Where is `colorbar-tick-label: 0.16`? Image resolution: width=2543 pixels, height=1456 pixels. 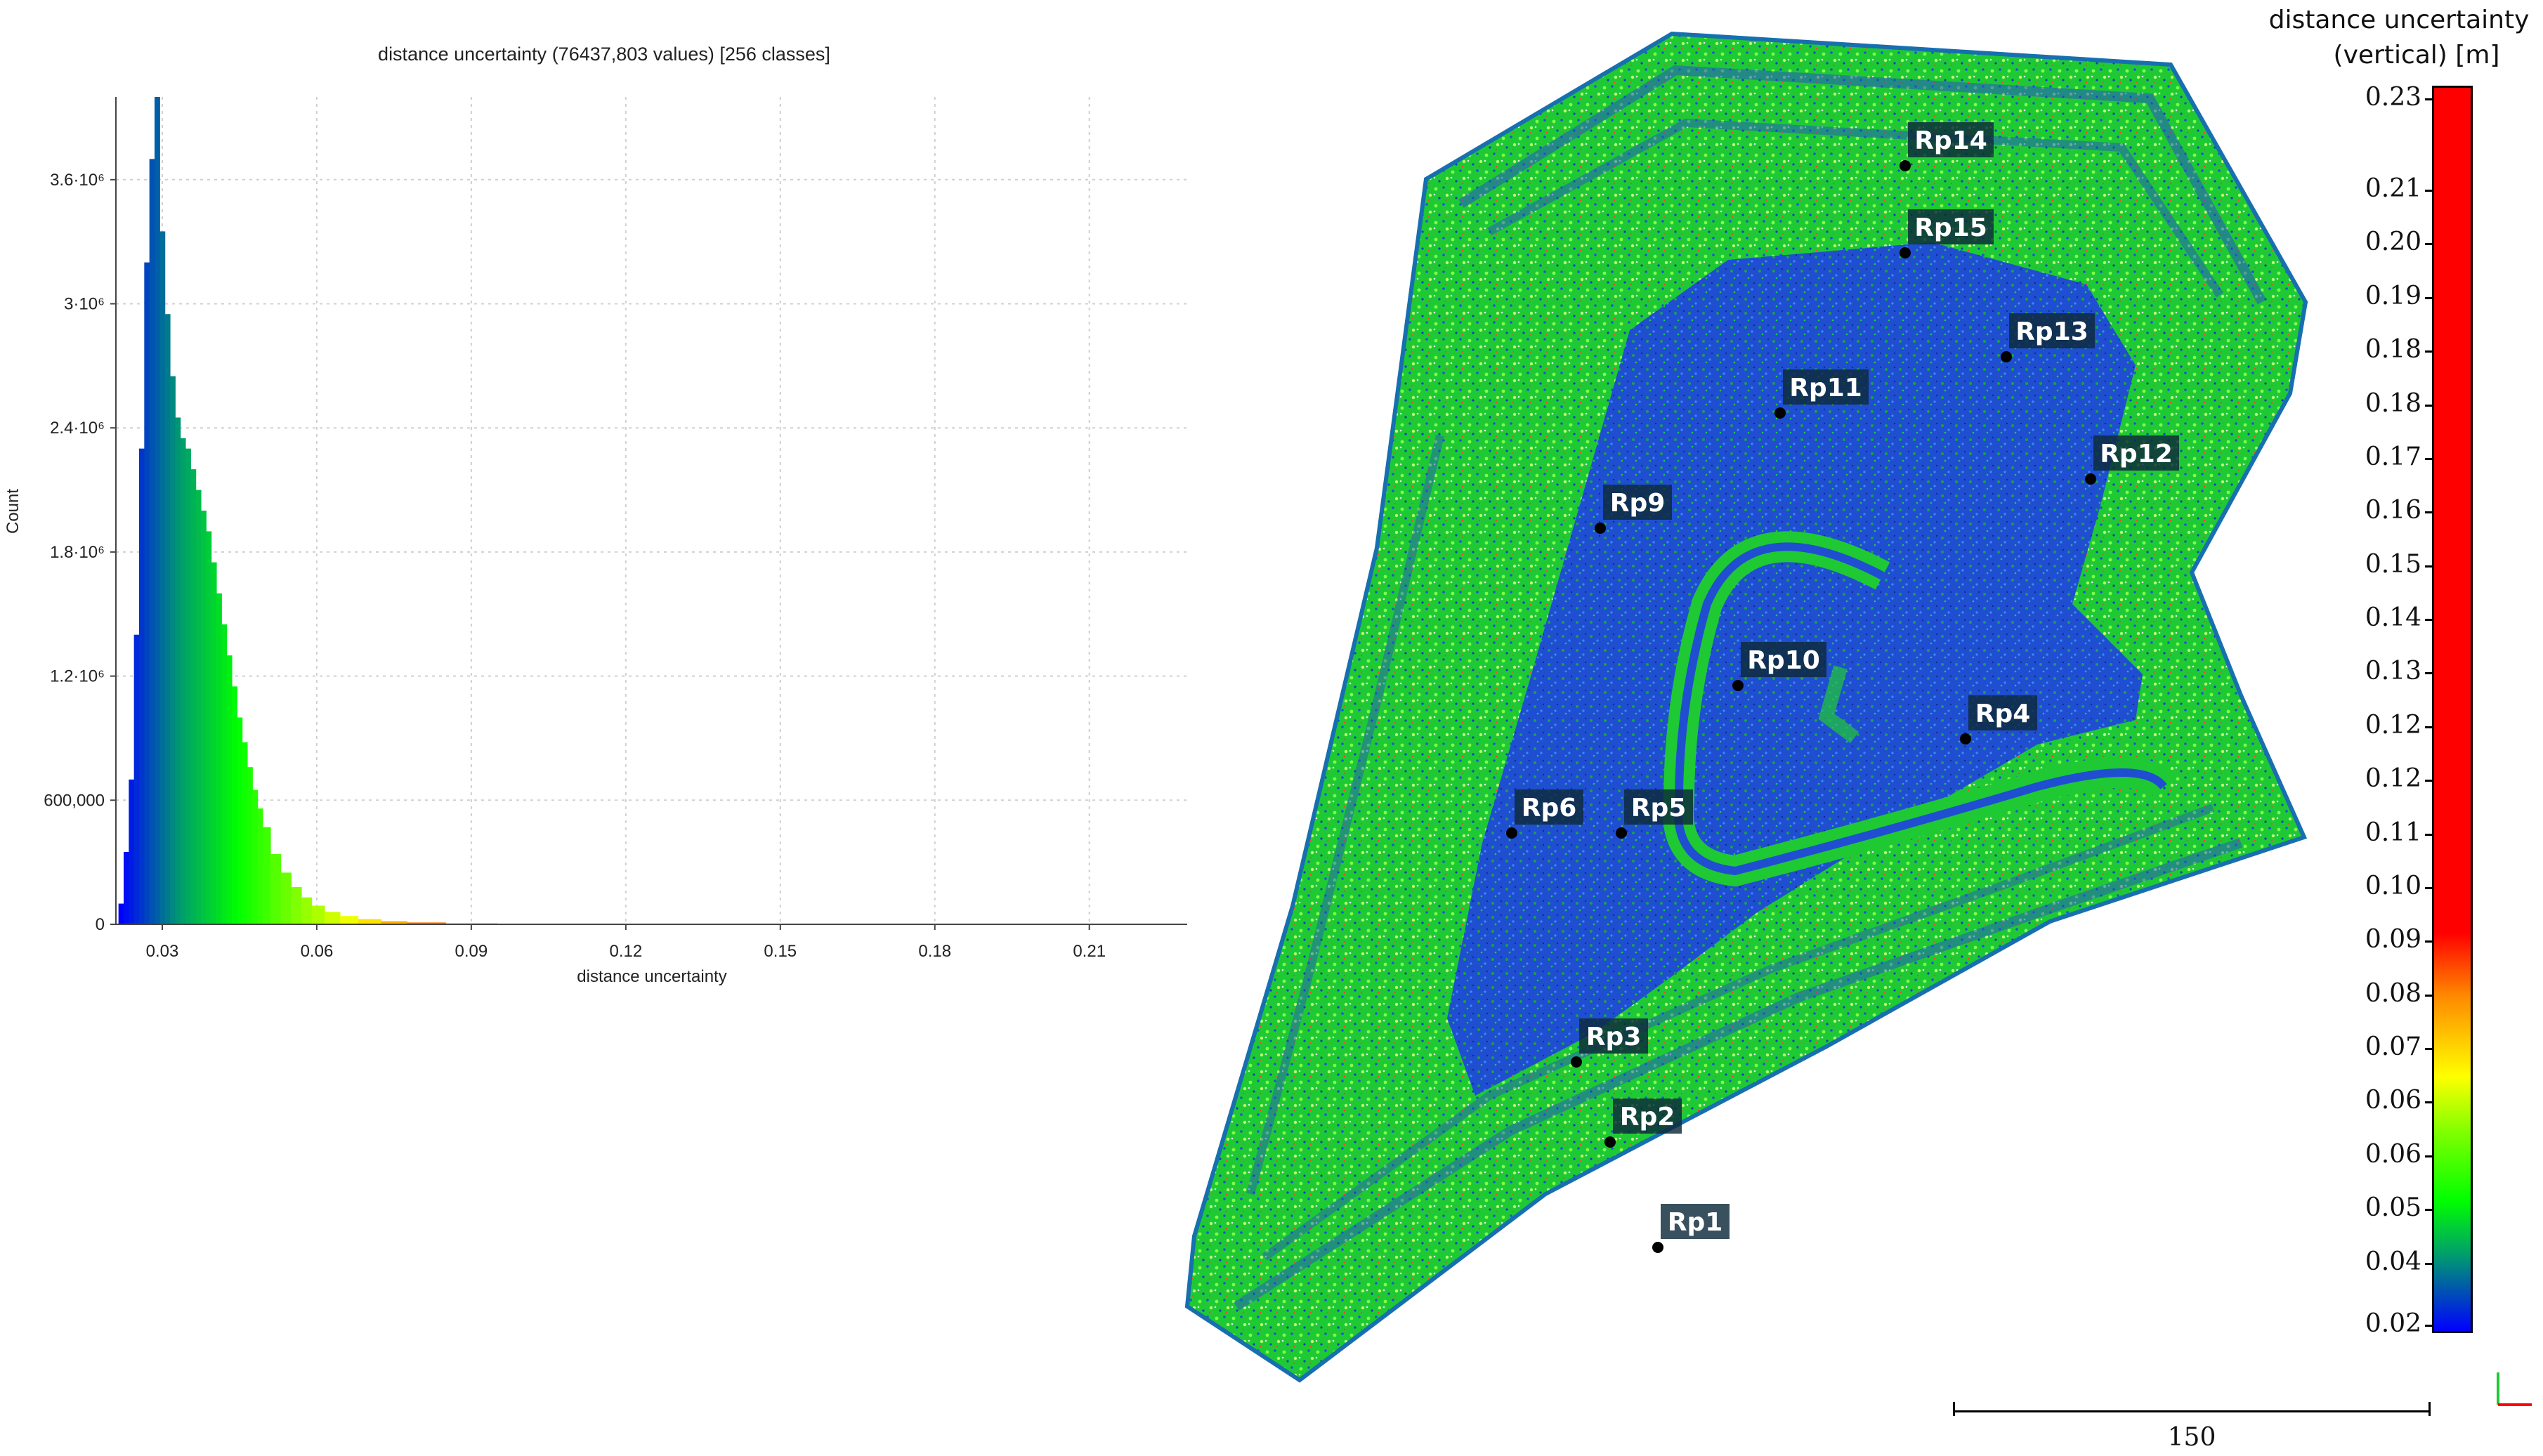 colorbar-tick-label: 0.16 is located at coordinates (2393, 511).